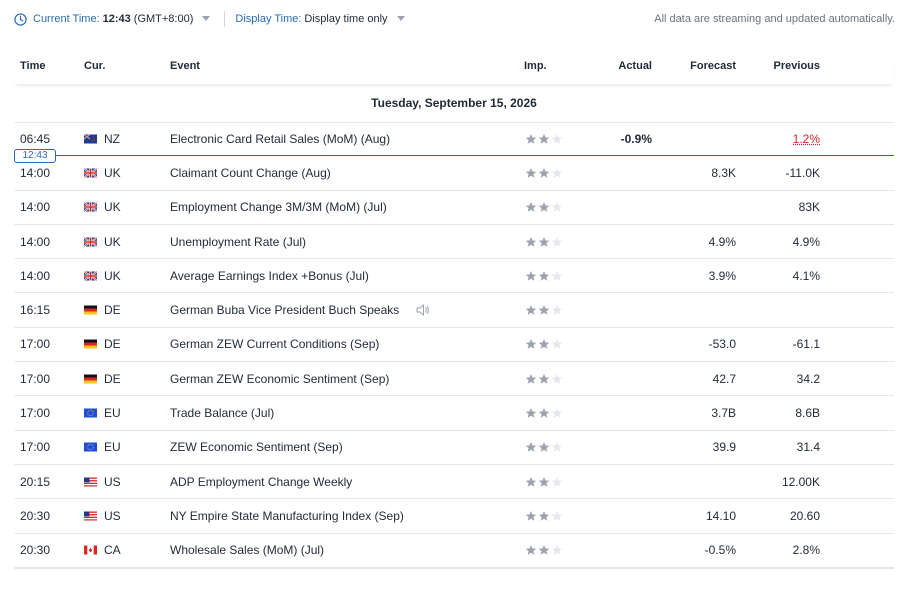 The image size is (905, 595). I want to click on event-name: Average Earnings Index +Bonus (Jul), so click(269, 275).